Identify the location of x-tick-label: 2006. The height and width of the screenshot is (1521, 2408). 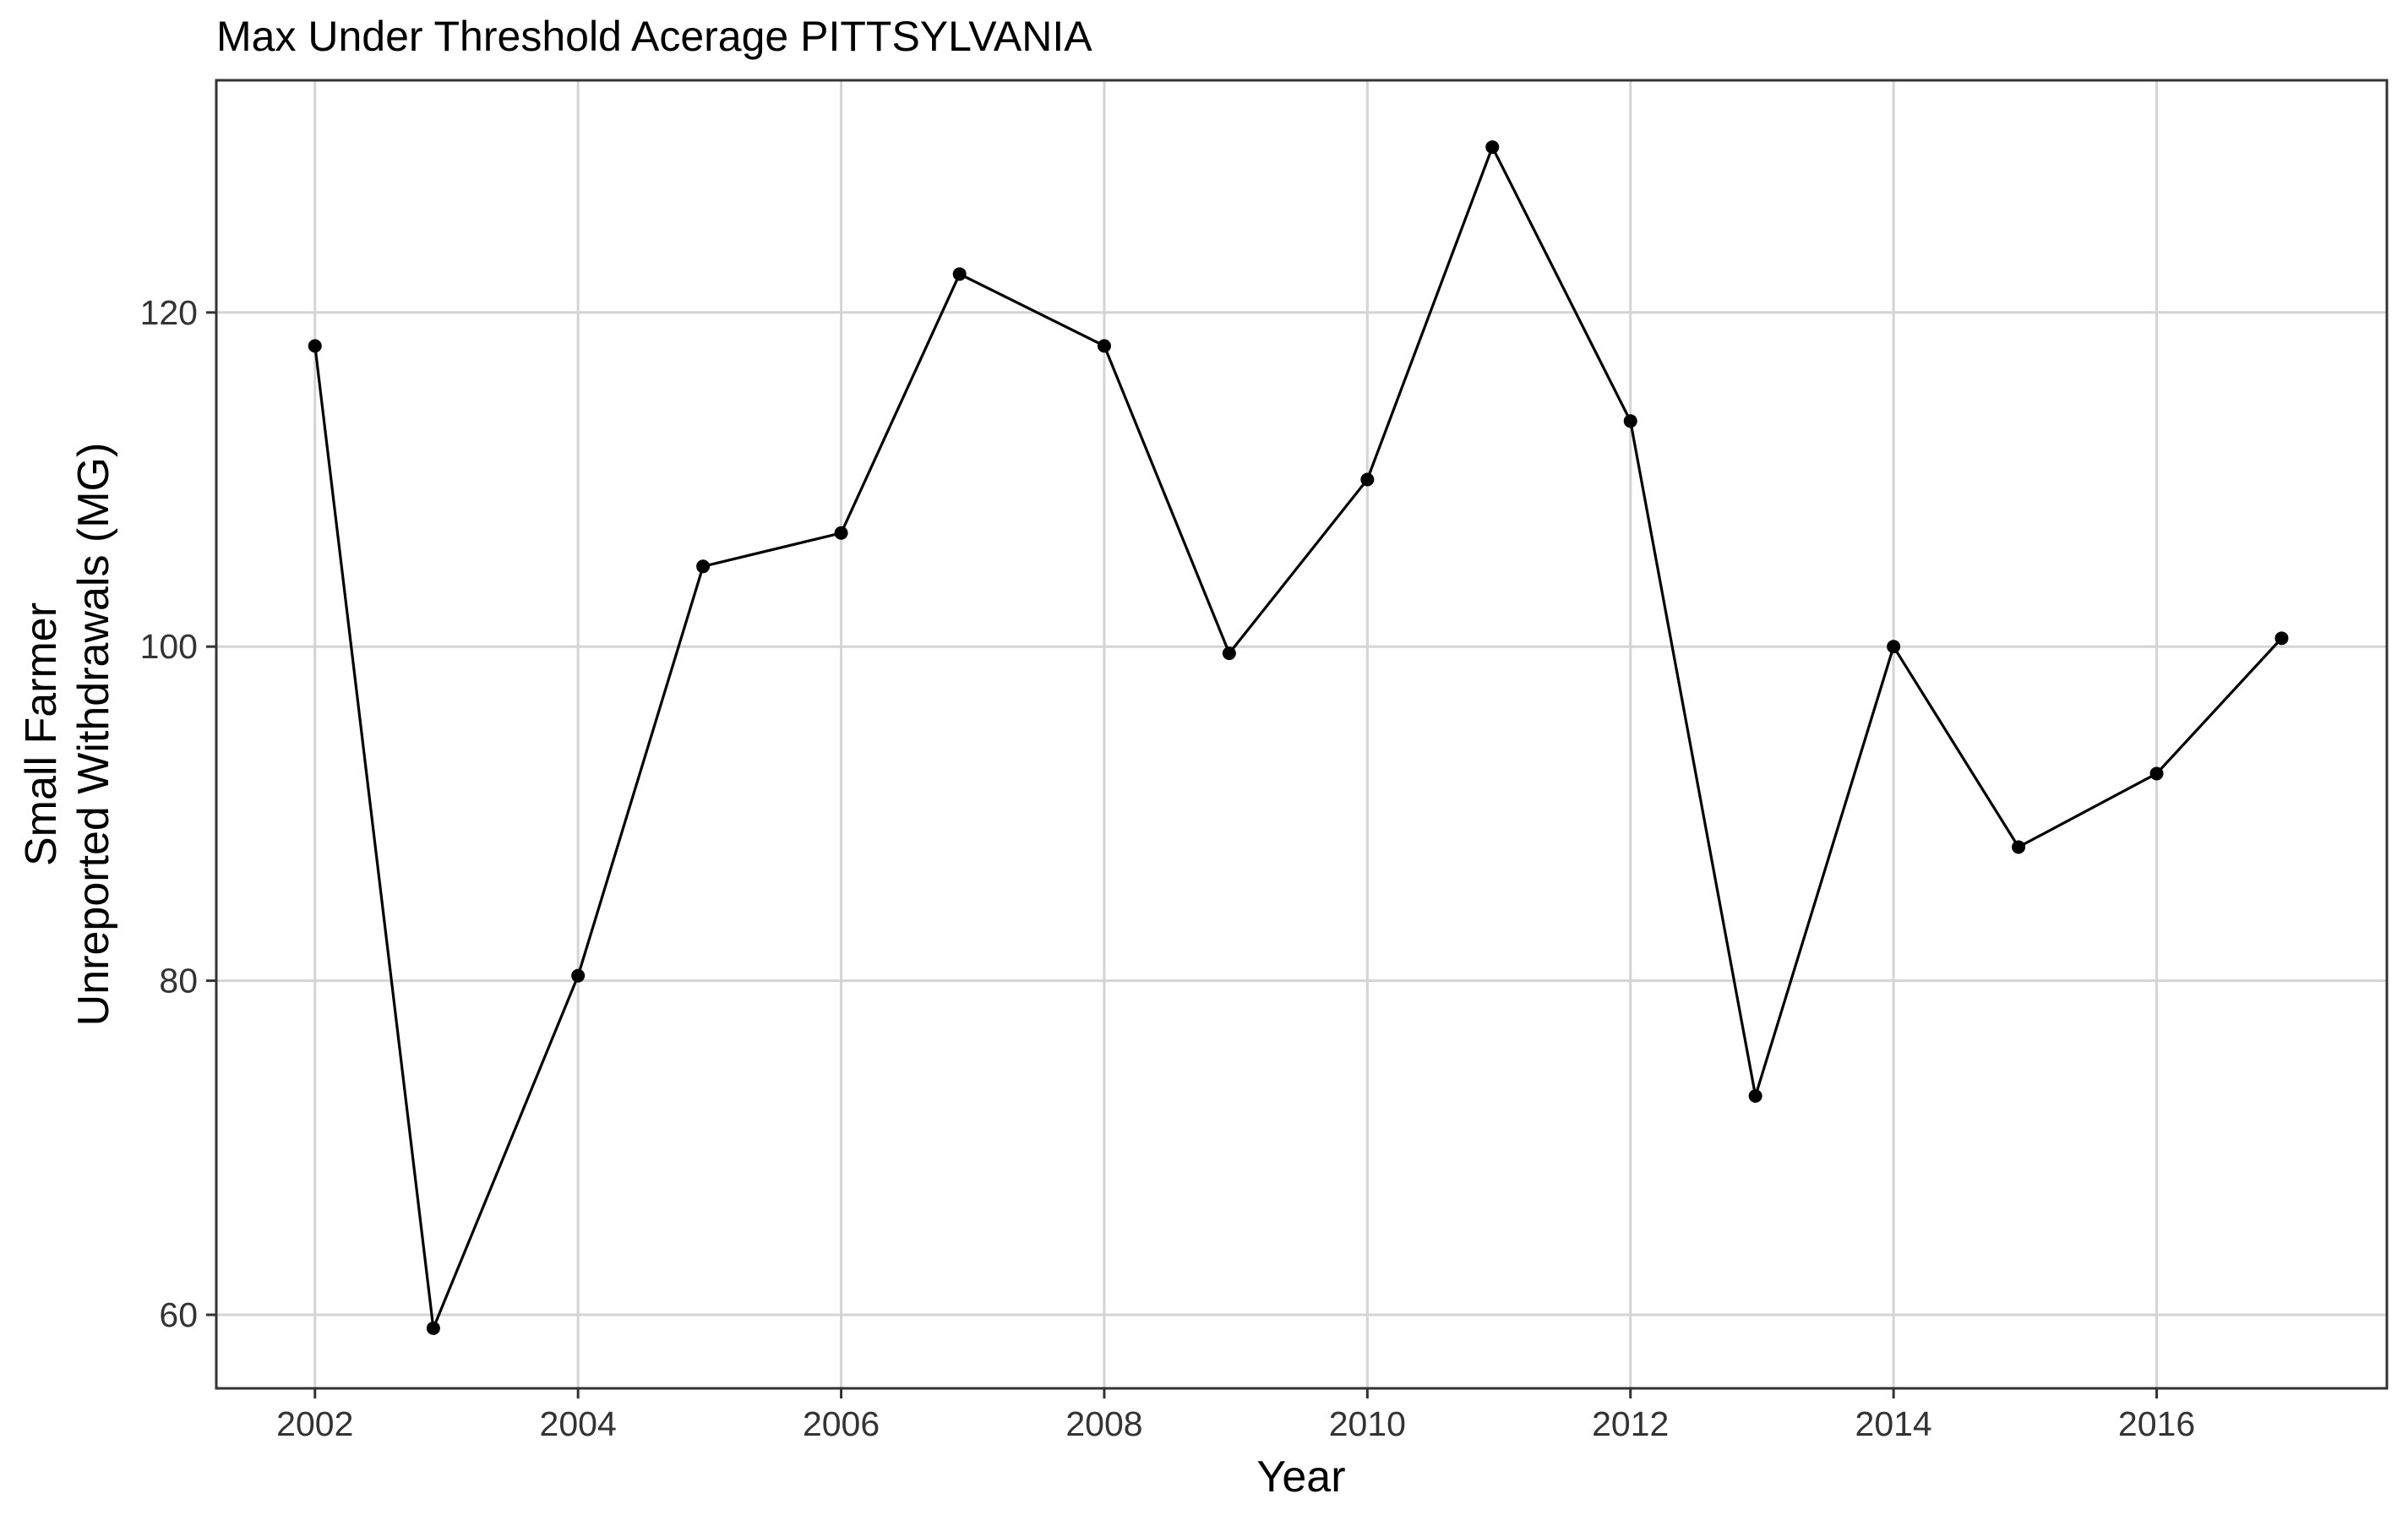
(841, 1423).